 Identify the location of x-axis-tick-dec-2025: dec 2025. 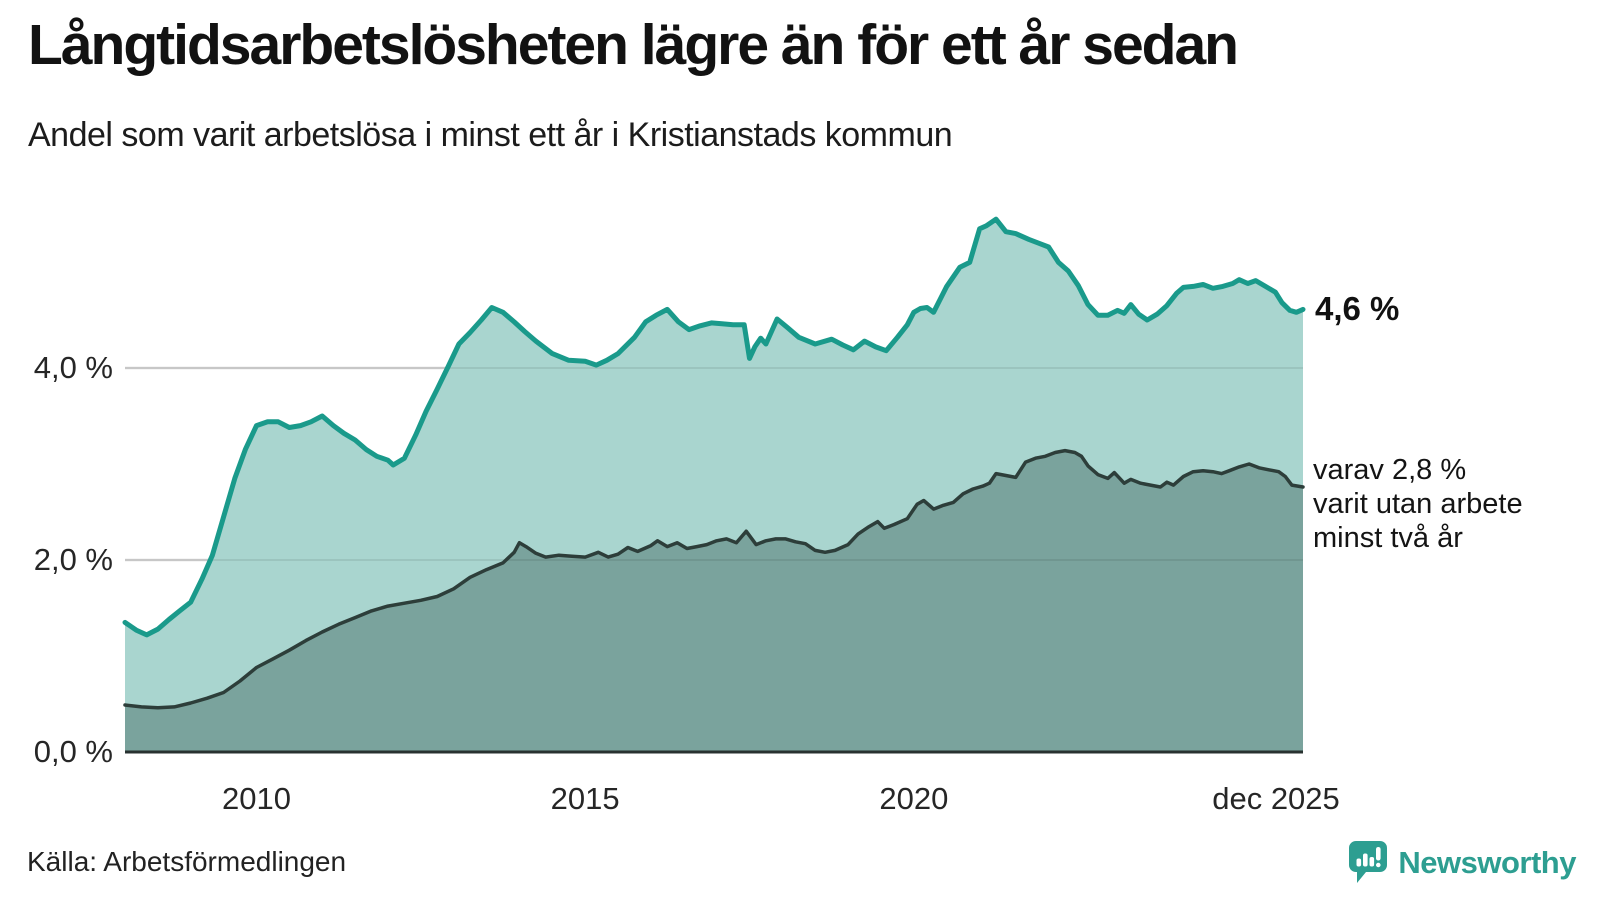
(1276, 798).